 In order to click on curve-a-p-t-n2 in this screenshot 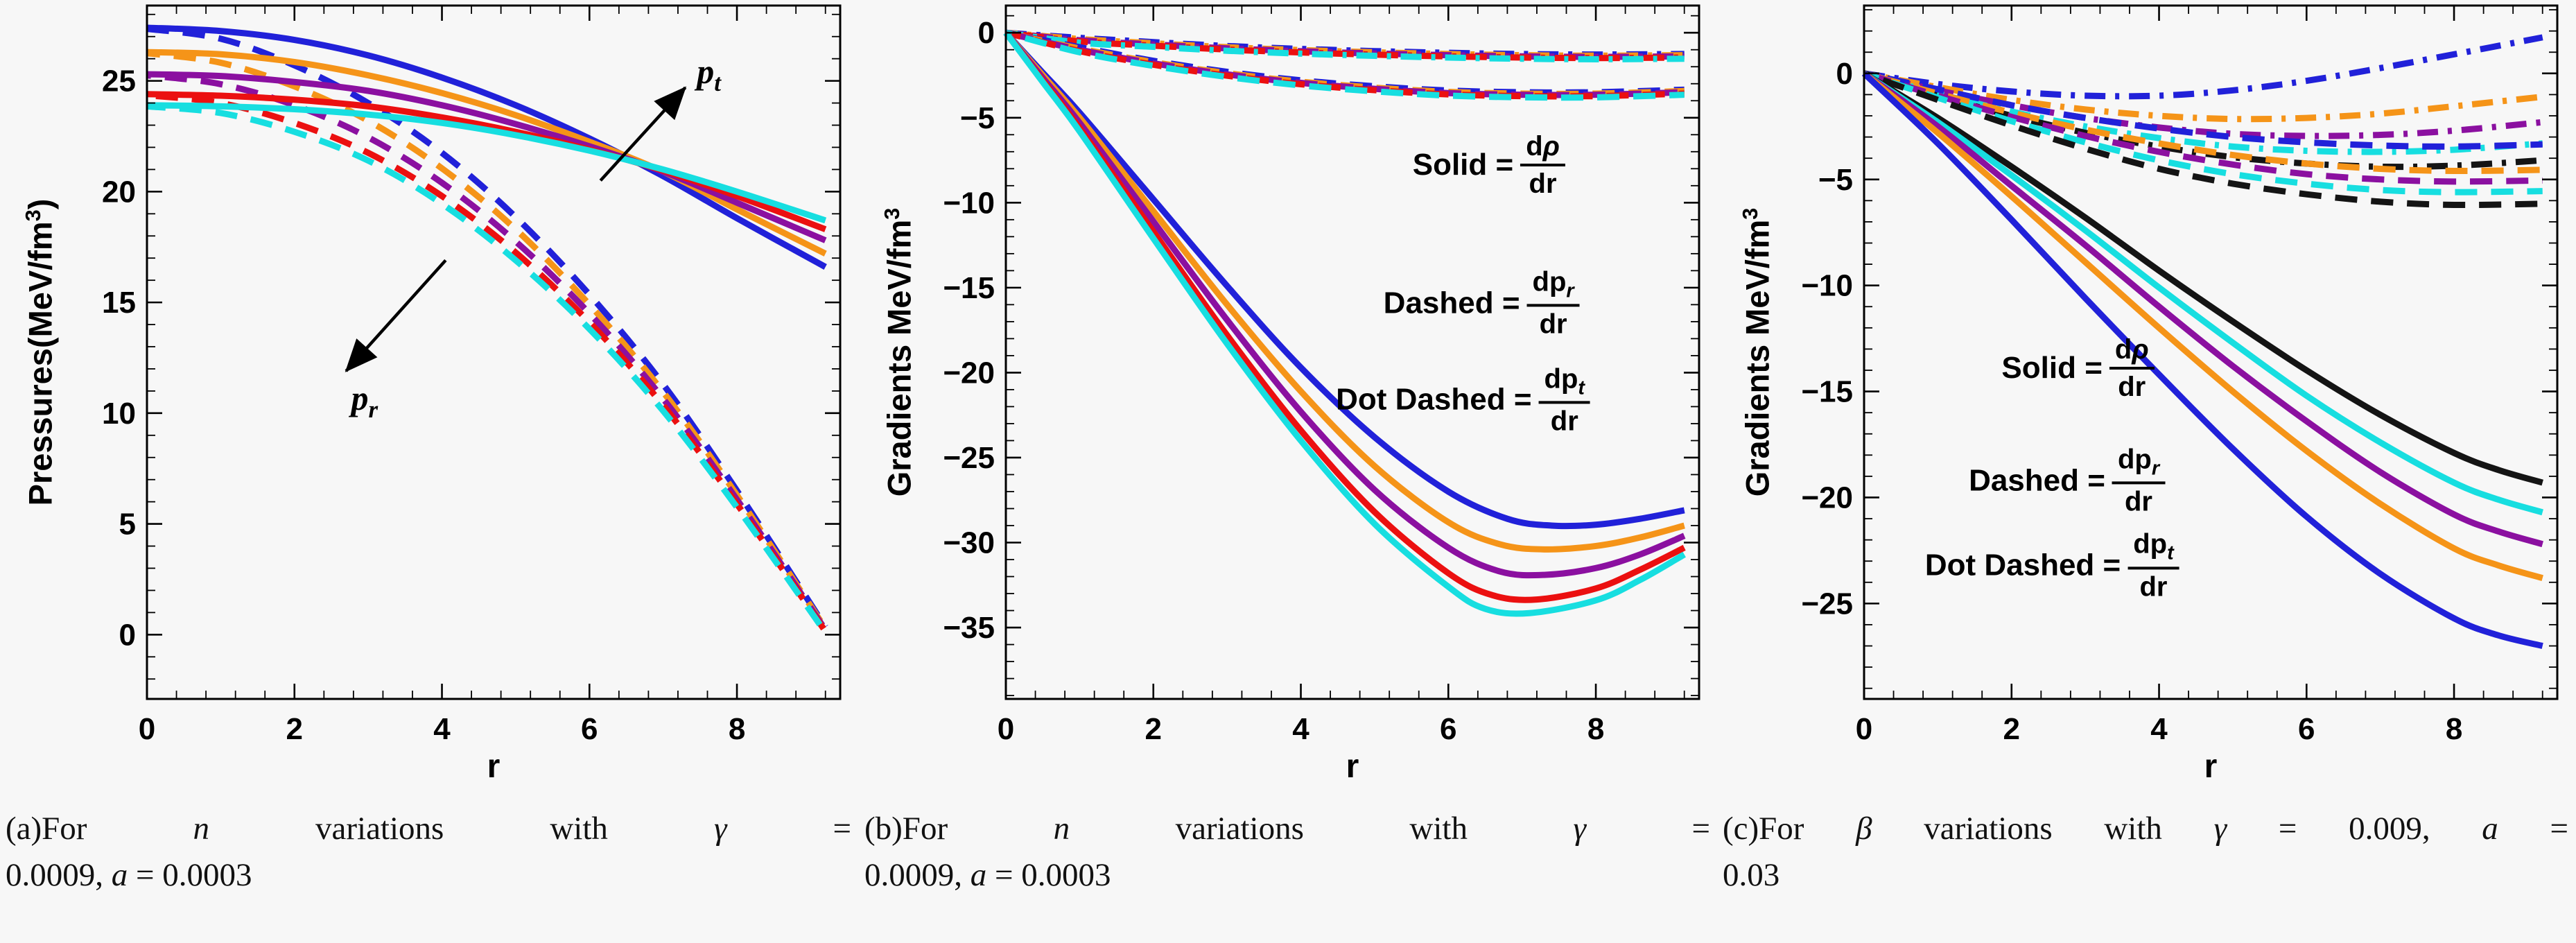, I will do `click(486, 153)`.